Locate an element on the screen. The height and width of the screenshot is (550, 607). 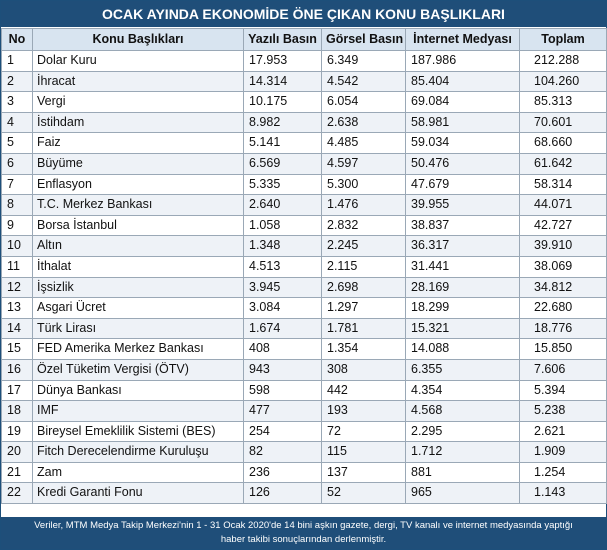
cell-internet: 881 is located at coordinates (462, 472).